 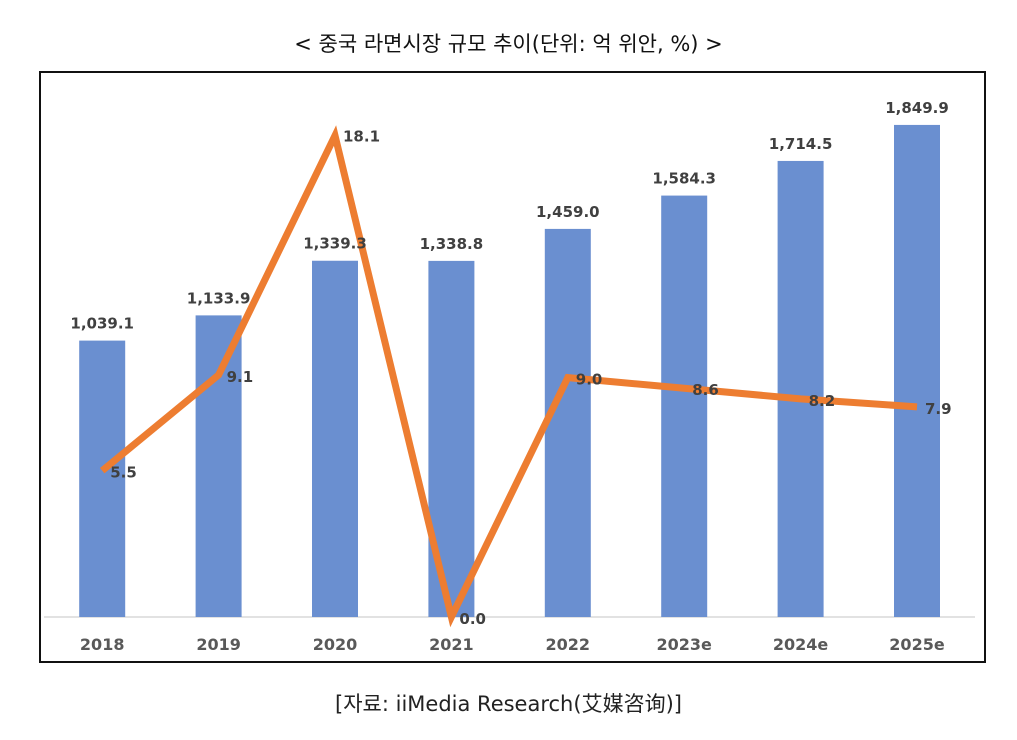 I want to click on x-tick-2020: 2020, so click(x=335, y=644).